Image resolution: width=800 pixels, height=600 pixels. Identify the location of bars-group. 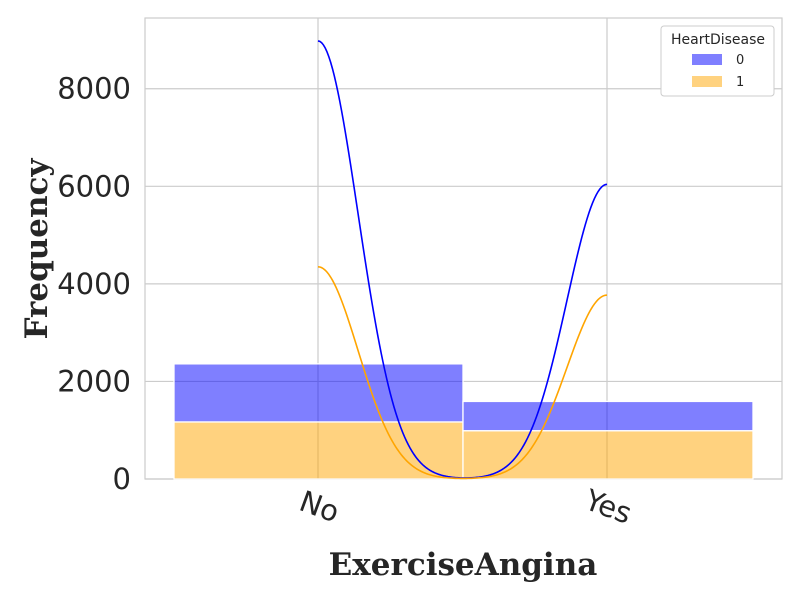
(463, 421).